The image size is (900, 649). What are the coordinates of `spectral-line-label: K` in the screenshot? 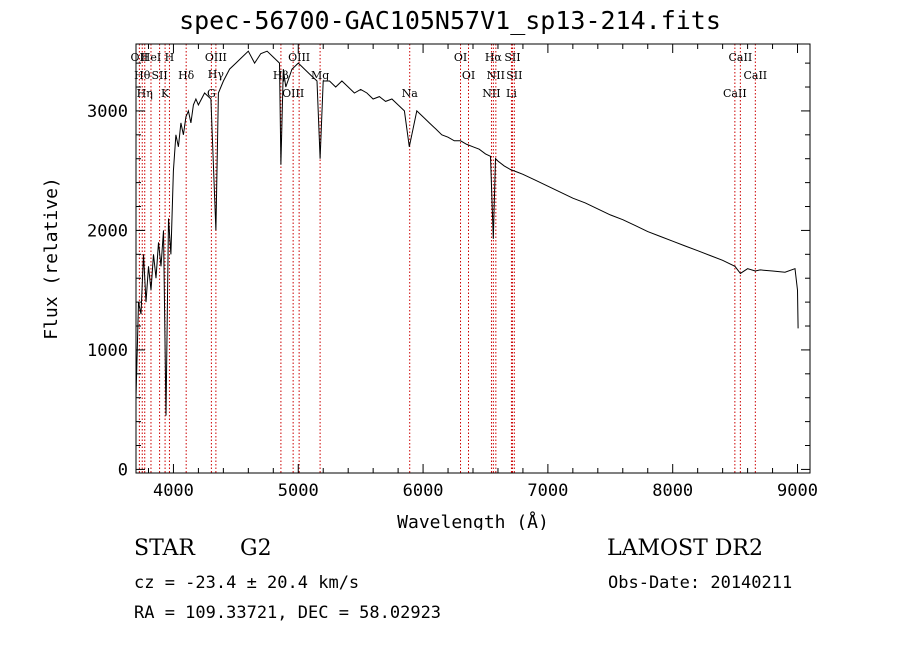 It's located at (165, 93).